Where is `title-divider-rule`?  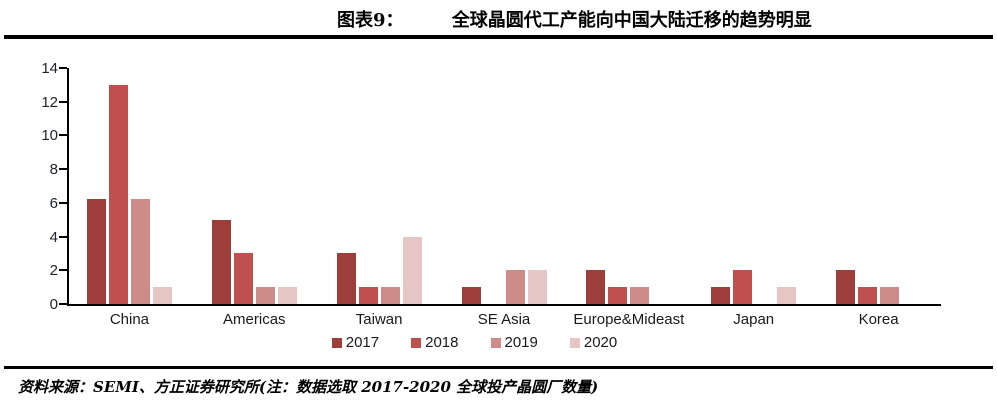 title-divider-rule is located at coordinates (498, 37).